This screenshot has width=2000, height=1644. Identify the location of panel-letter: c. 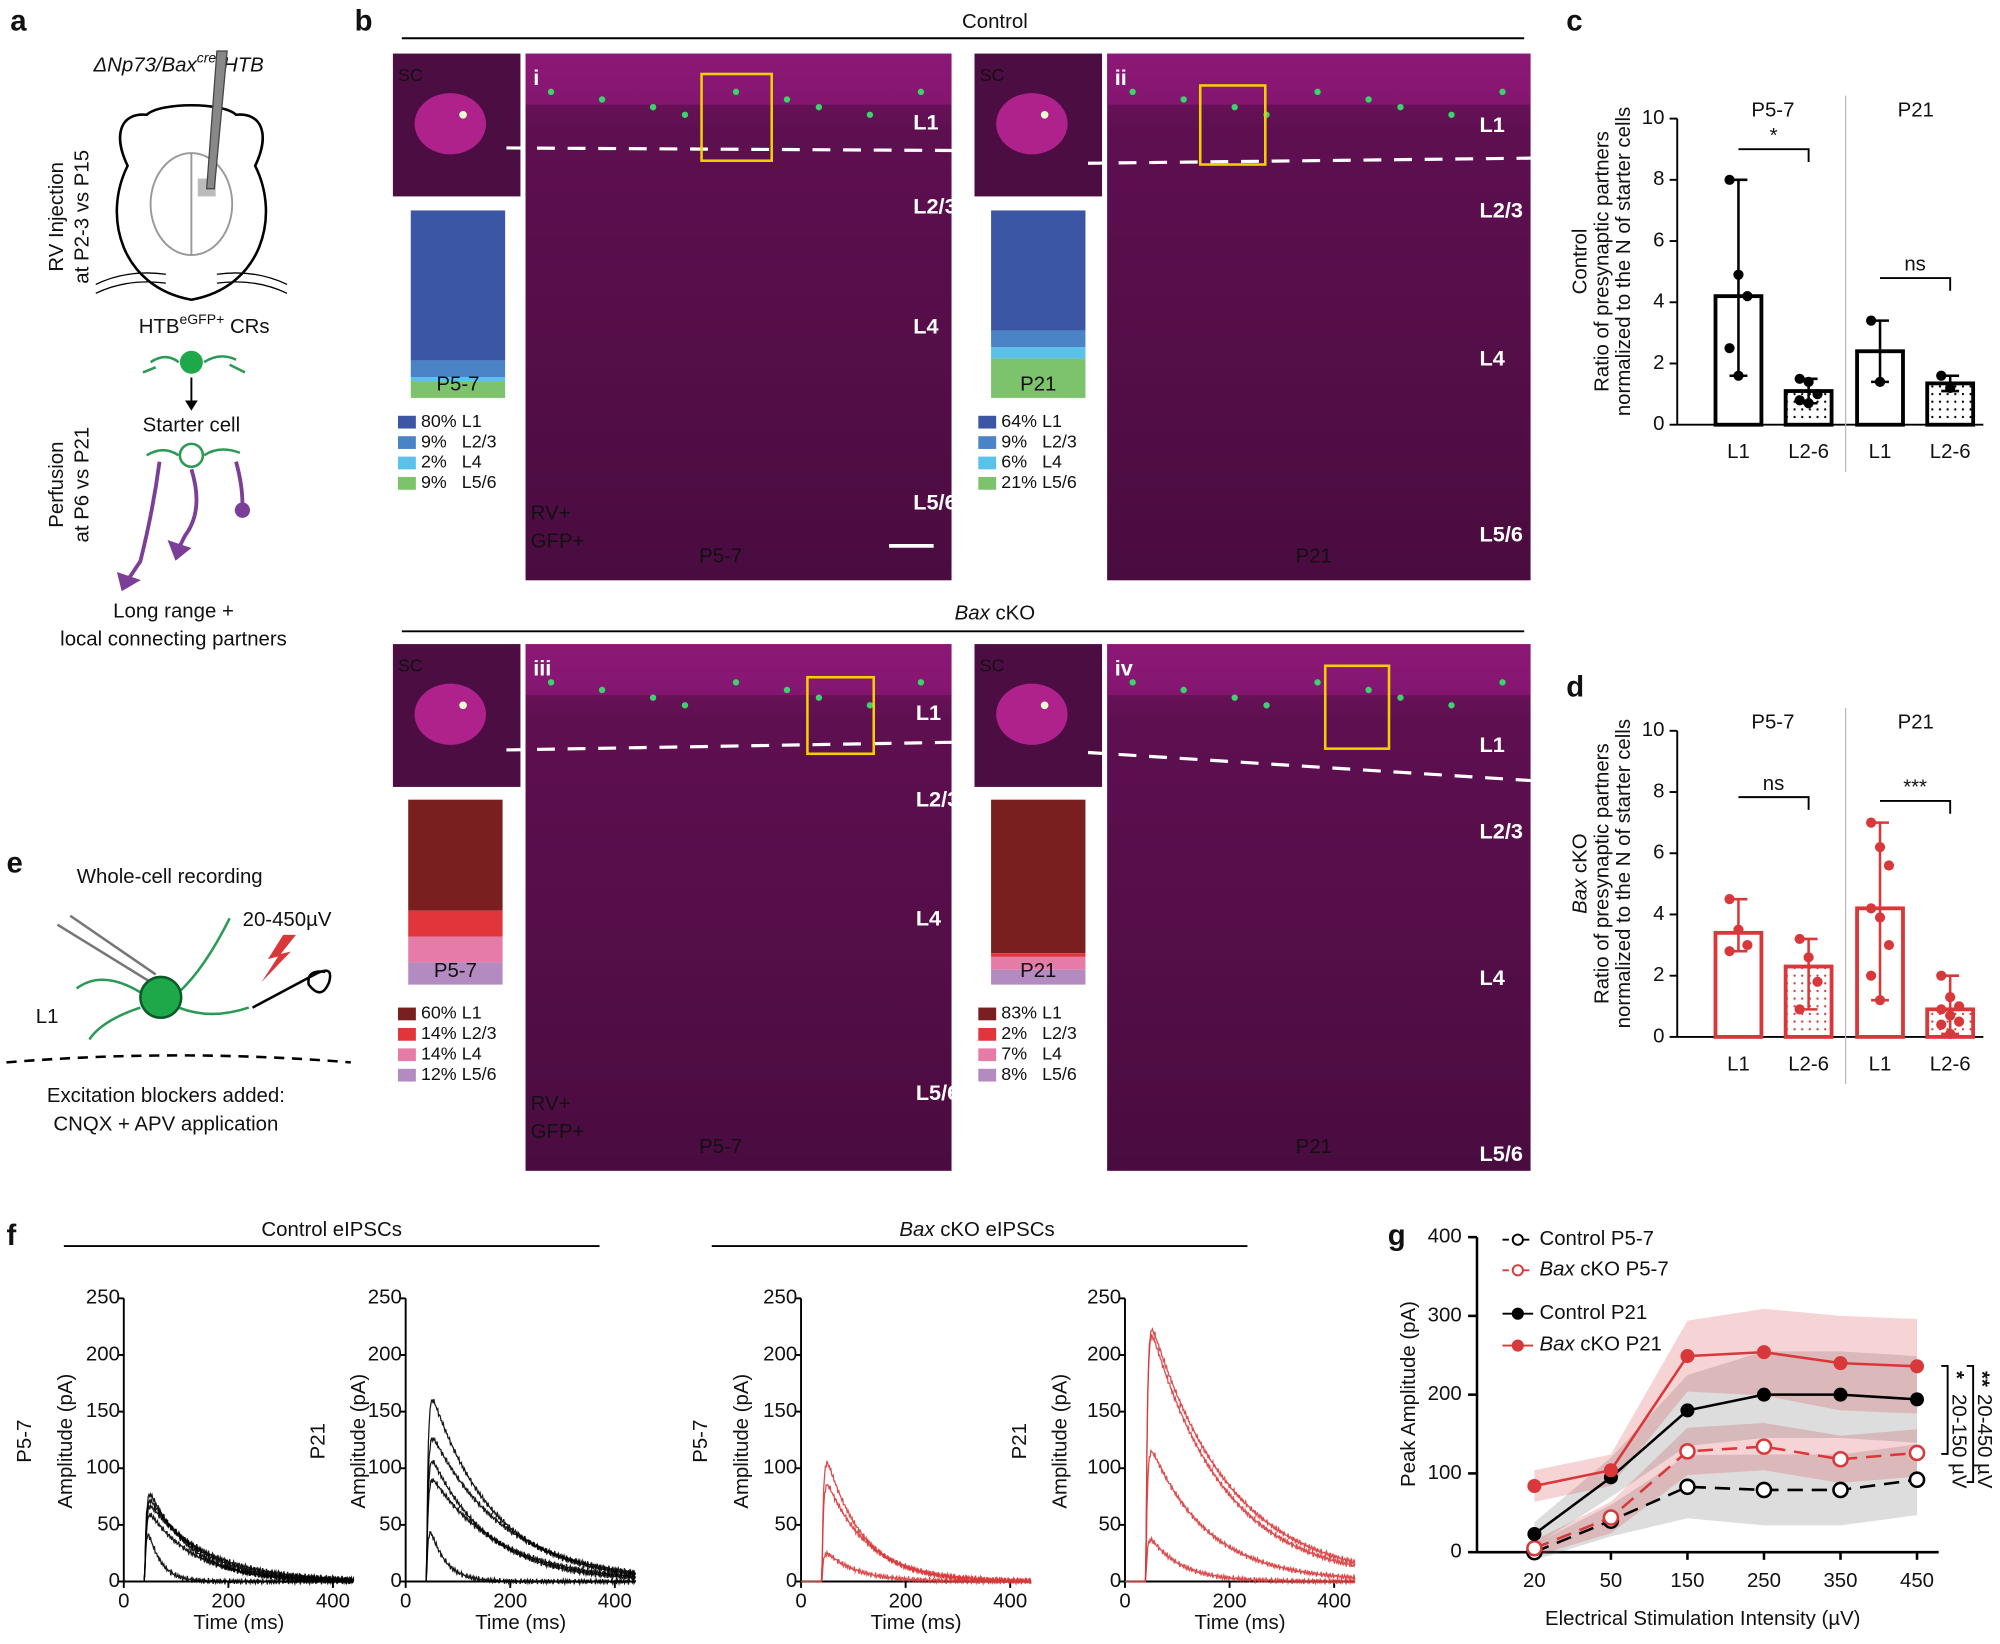
(1574, 21).